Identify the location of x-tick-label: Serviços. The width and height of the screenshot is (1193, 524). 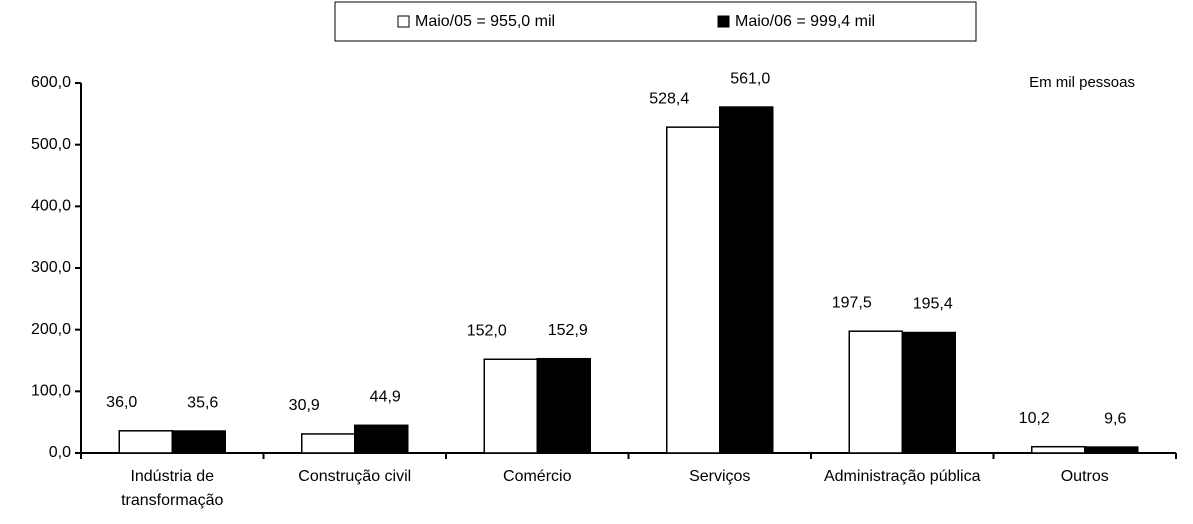
(720, 476).